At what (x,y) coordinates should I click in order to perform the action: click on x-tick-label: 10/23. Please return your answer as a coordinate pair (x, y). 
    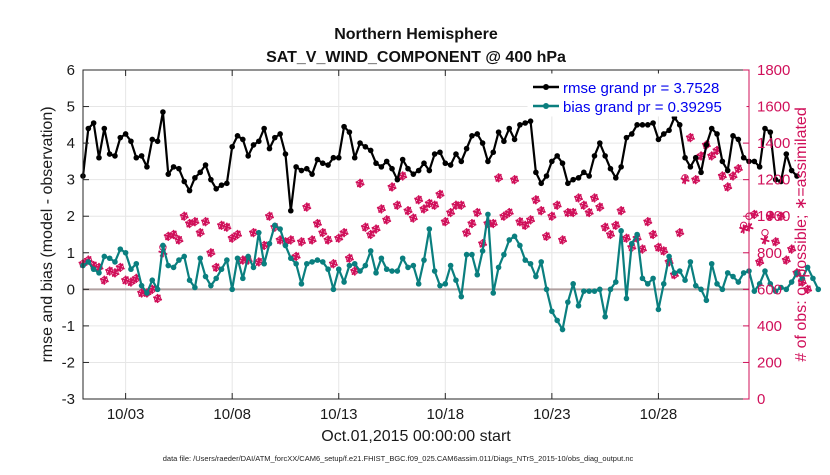
    Looking at the image, I should click on (552, 414).